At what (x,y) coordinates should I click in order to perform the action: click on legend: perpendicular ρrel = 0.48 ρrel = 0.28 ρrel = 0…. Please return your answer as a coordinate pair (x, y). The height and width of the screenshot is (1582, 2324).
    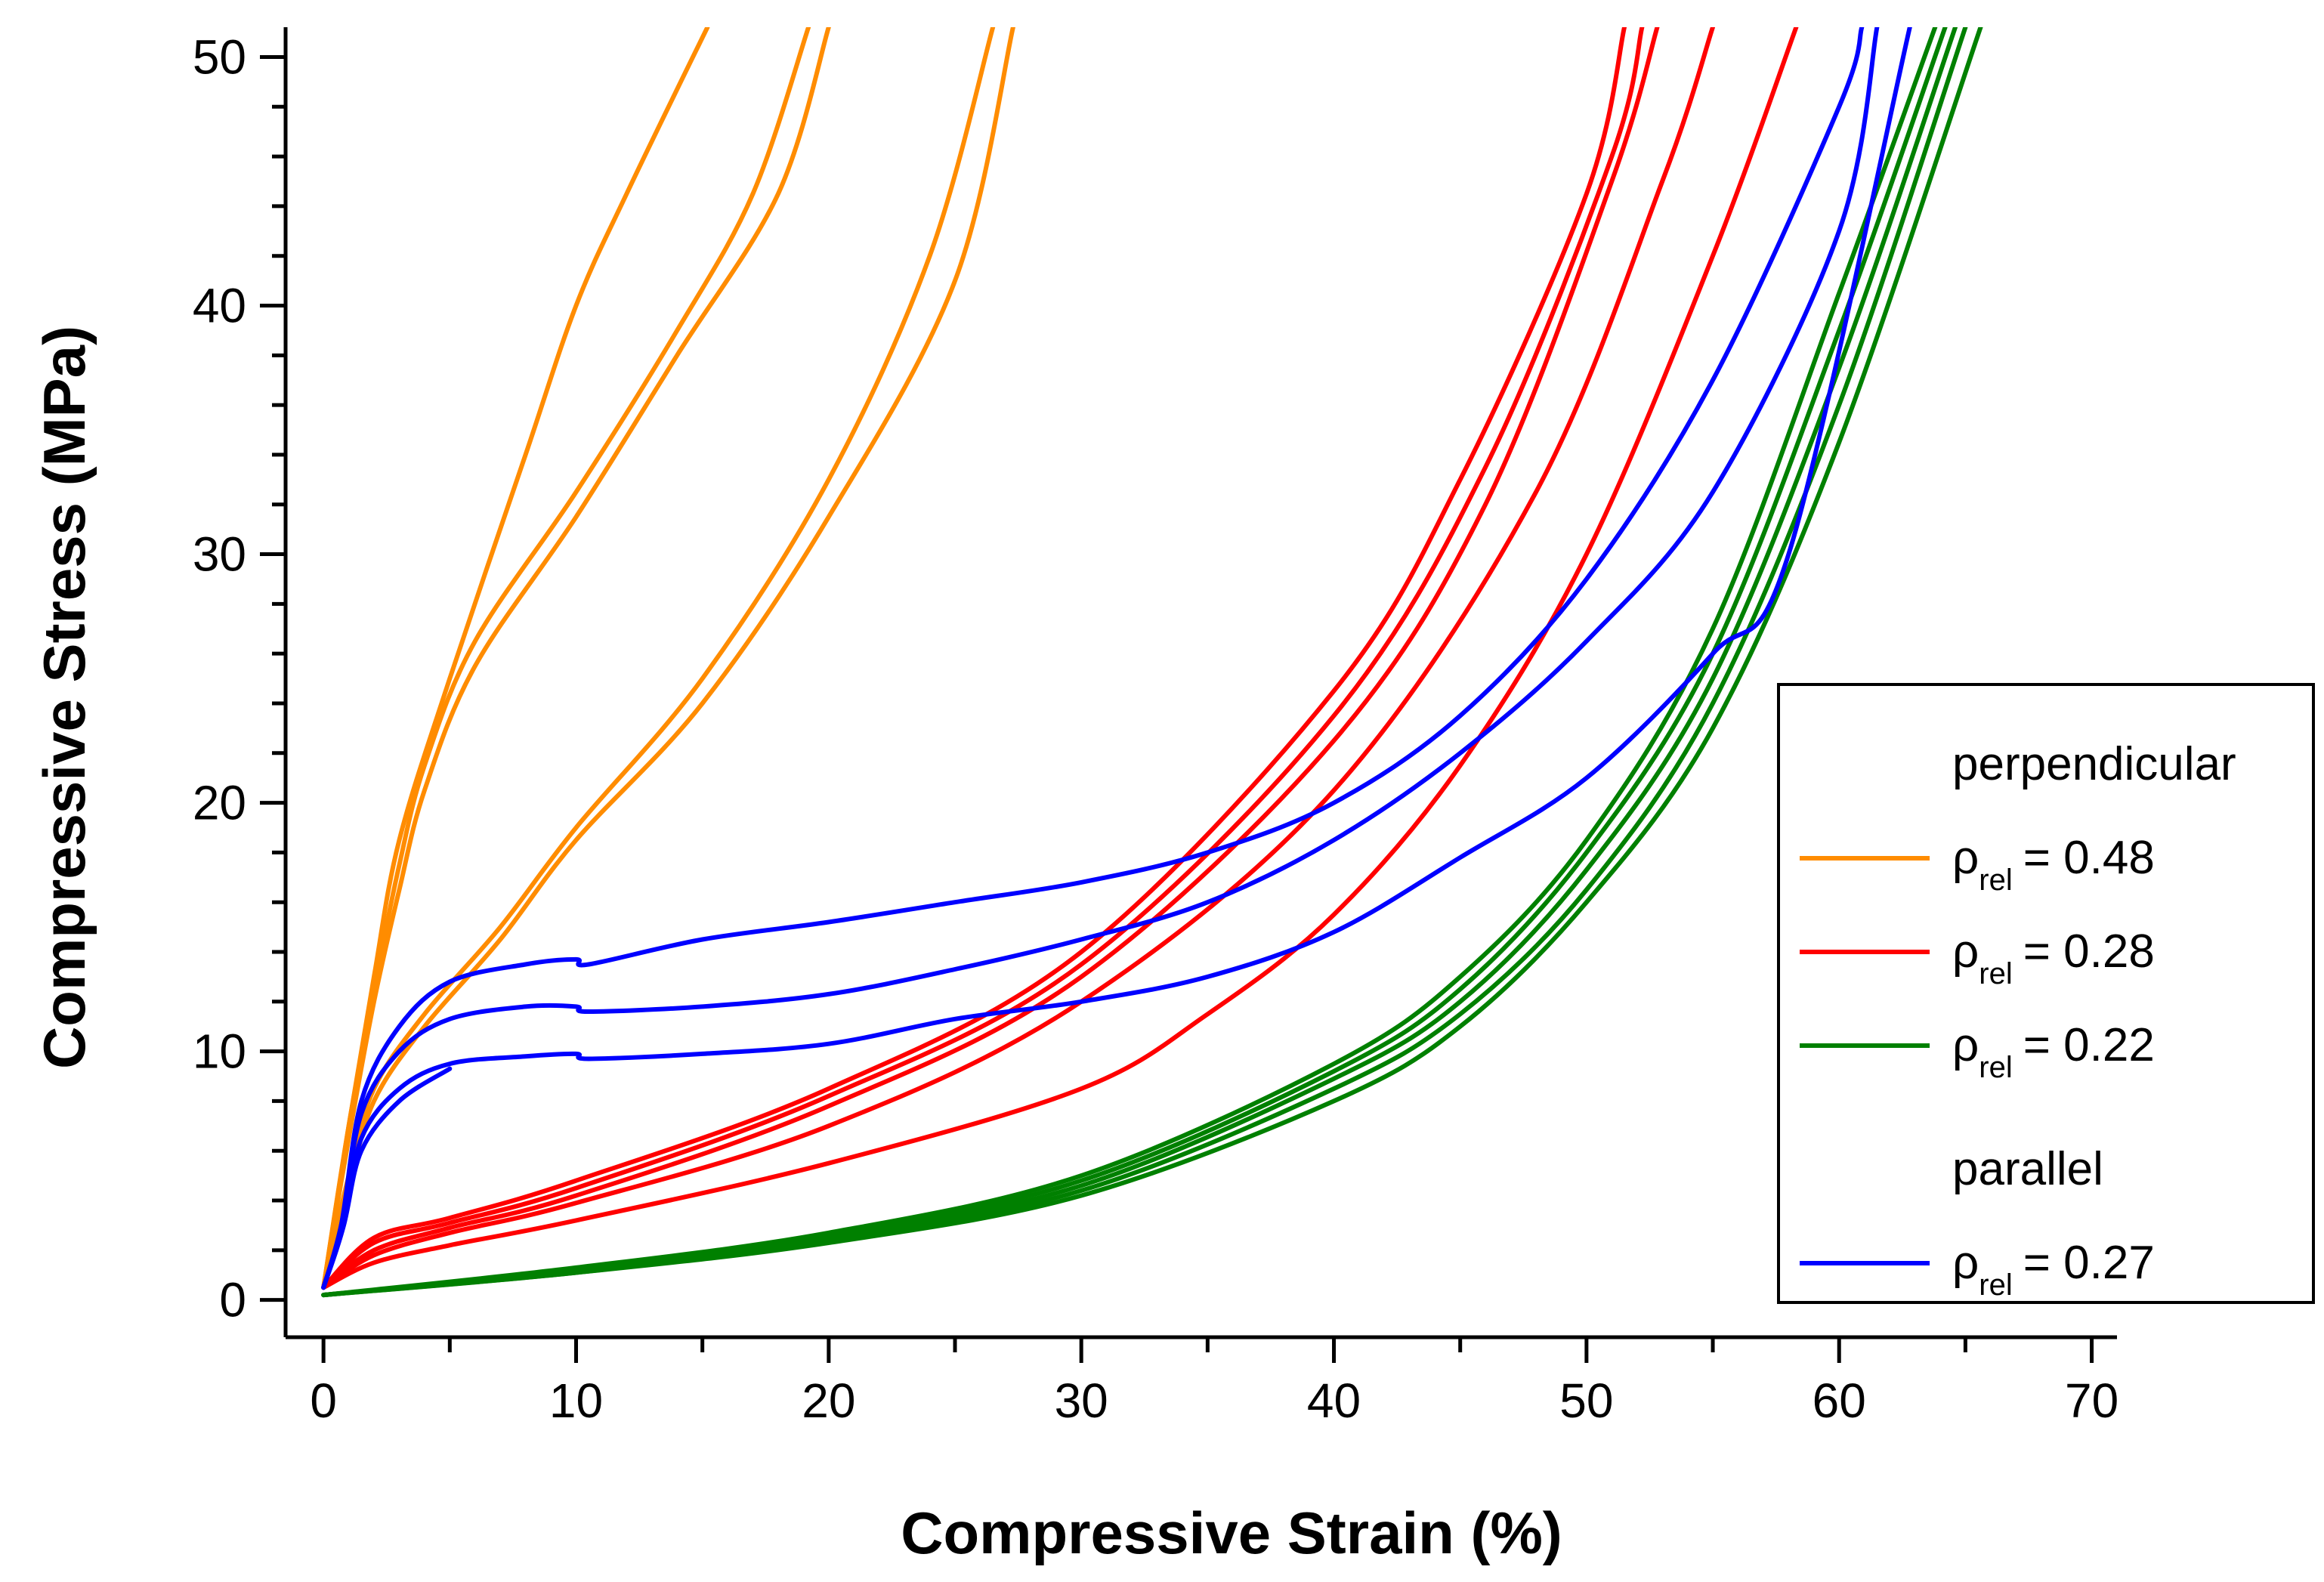
    Looking at the image, I should click on (2046, 993).